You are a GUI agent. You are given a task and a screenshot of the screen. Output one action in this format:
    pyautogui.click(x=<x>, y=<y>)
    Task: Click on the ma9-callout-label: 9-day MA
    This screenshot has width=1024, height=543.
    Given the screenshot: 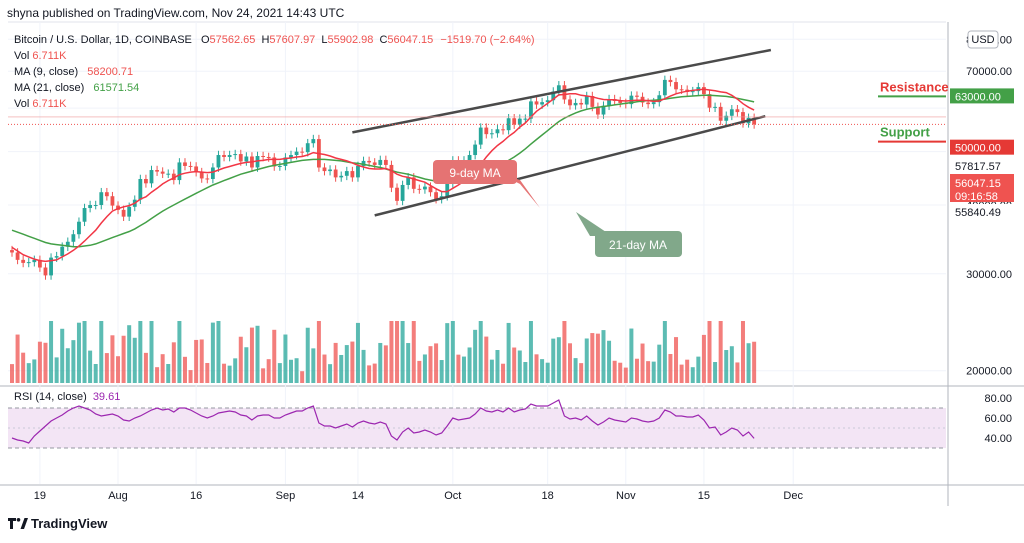 What is the action you would take?
    pyautogui.click(x=474, y=173)
    